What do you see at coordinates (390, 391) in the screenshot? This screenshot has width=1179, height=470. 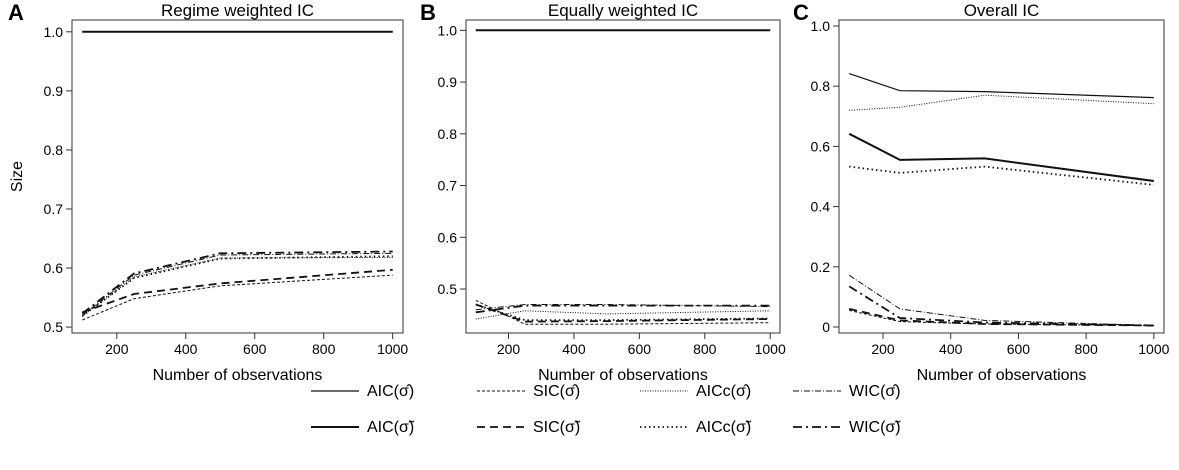 I see `legend-label-aic-hat: AIC(σ̂)` at bounding box center [390, 391].